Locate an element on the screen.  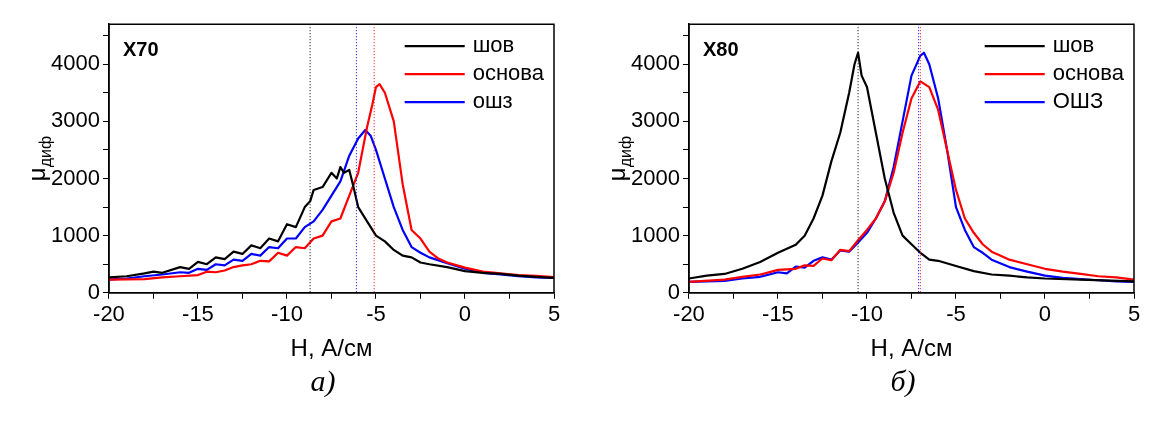
legend-label: ошз is located at coordinates (492, 101).